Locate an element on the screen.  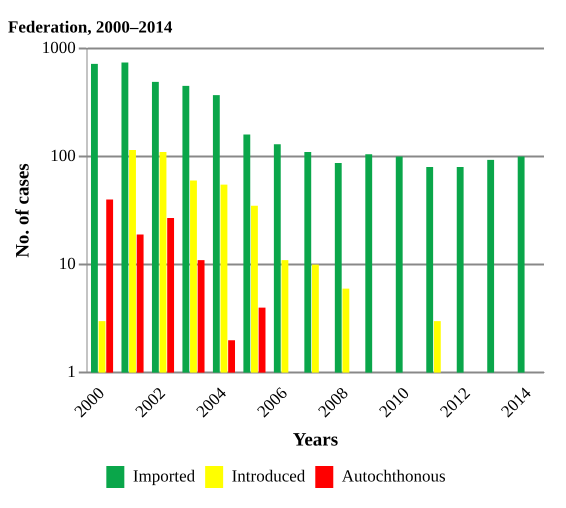
y-tick-label: 10 is located at coordinates (67, 264).